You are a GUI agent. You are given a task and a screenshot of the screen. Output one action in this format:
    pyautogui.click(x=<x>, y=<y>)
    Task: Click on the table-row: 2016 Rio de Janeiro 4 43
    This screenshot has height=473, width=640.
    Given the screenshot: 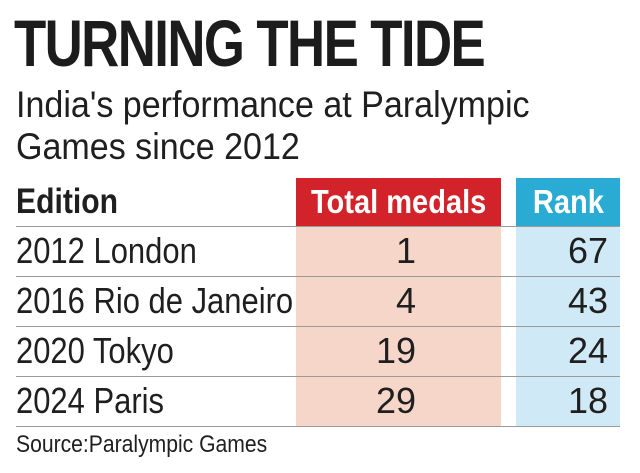 What is the action you would take?
    pyautogui.click(x=318, y=301)
    